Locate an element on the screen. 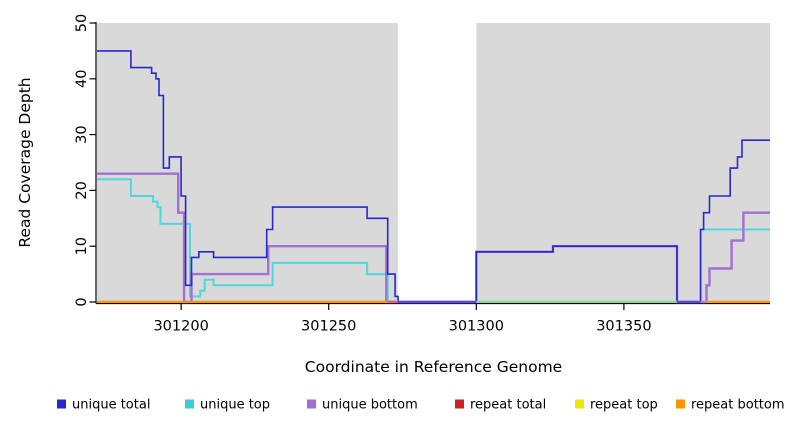 The image size is (792, 432). legend-label-repeat-total: repeat total is located at coordinates (508, 405).